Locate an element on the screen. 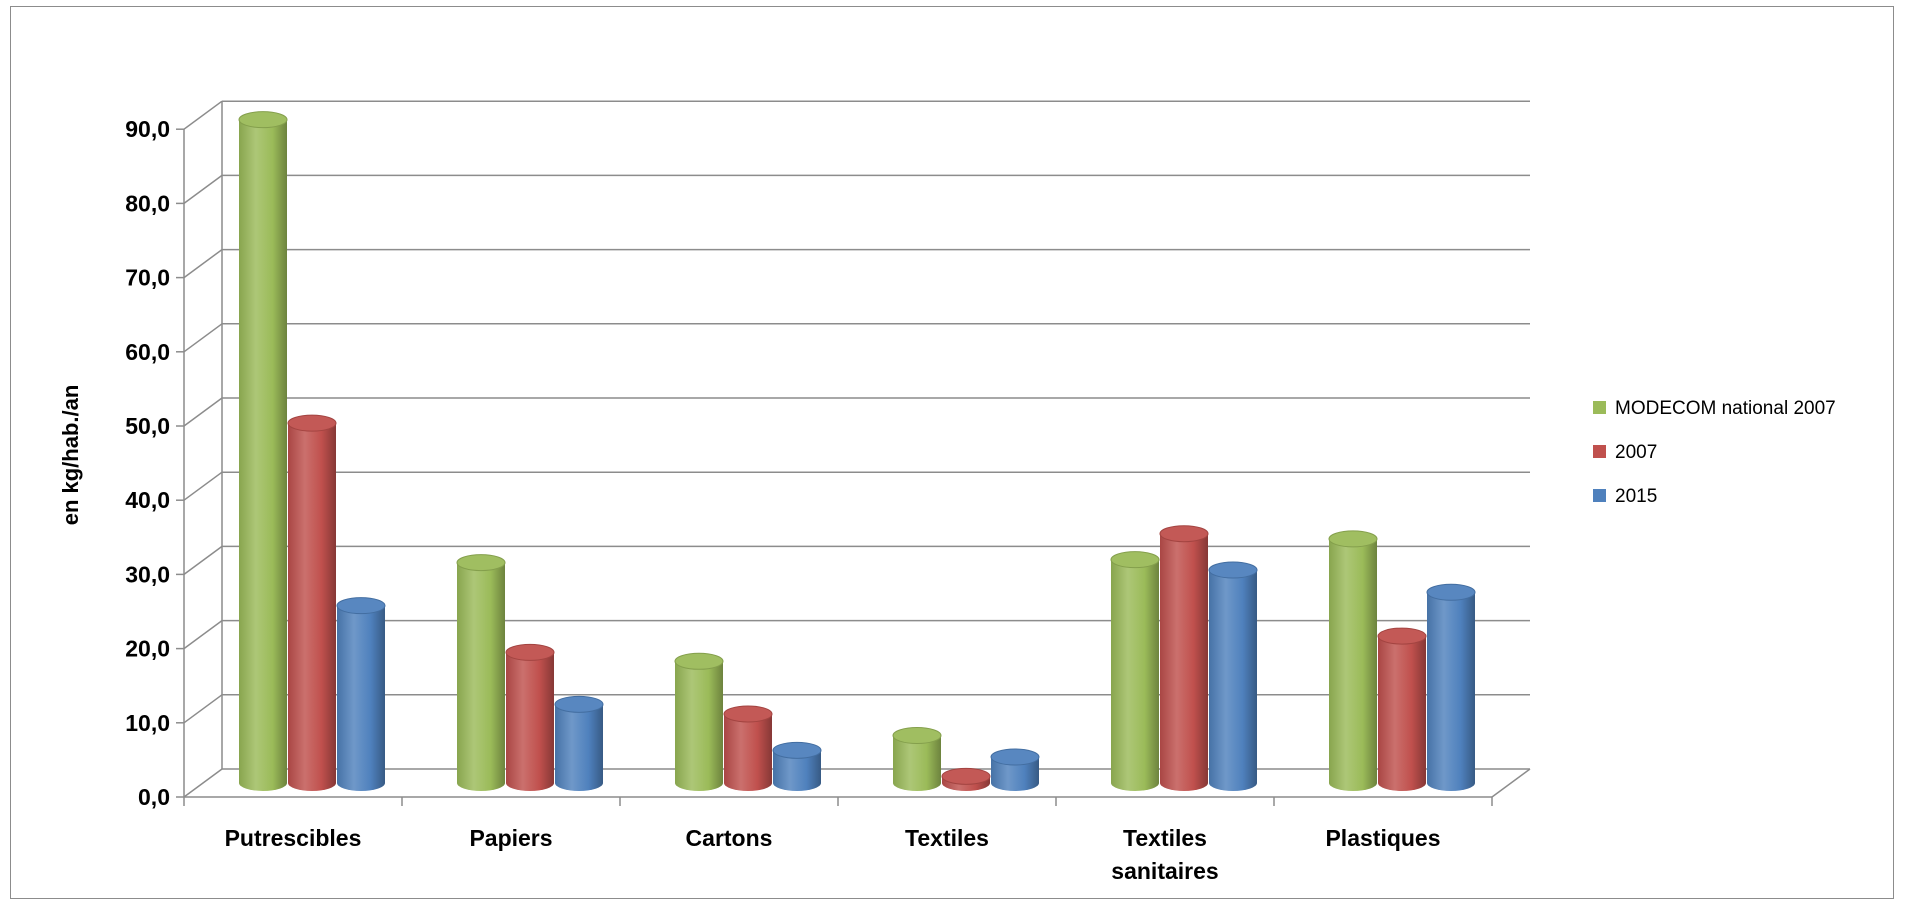  y-tick-label: 30,0 is located at coordinates (147, 574).